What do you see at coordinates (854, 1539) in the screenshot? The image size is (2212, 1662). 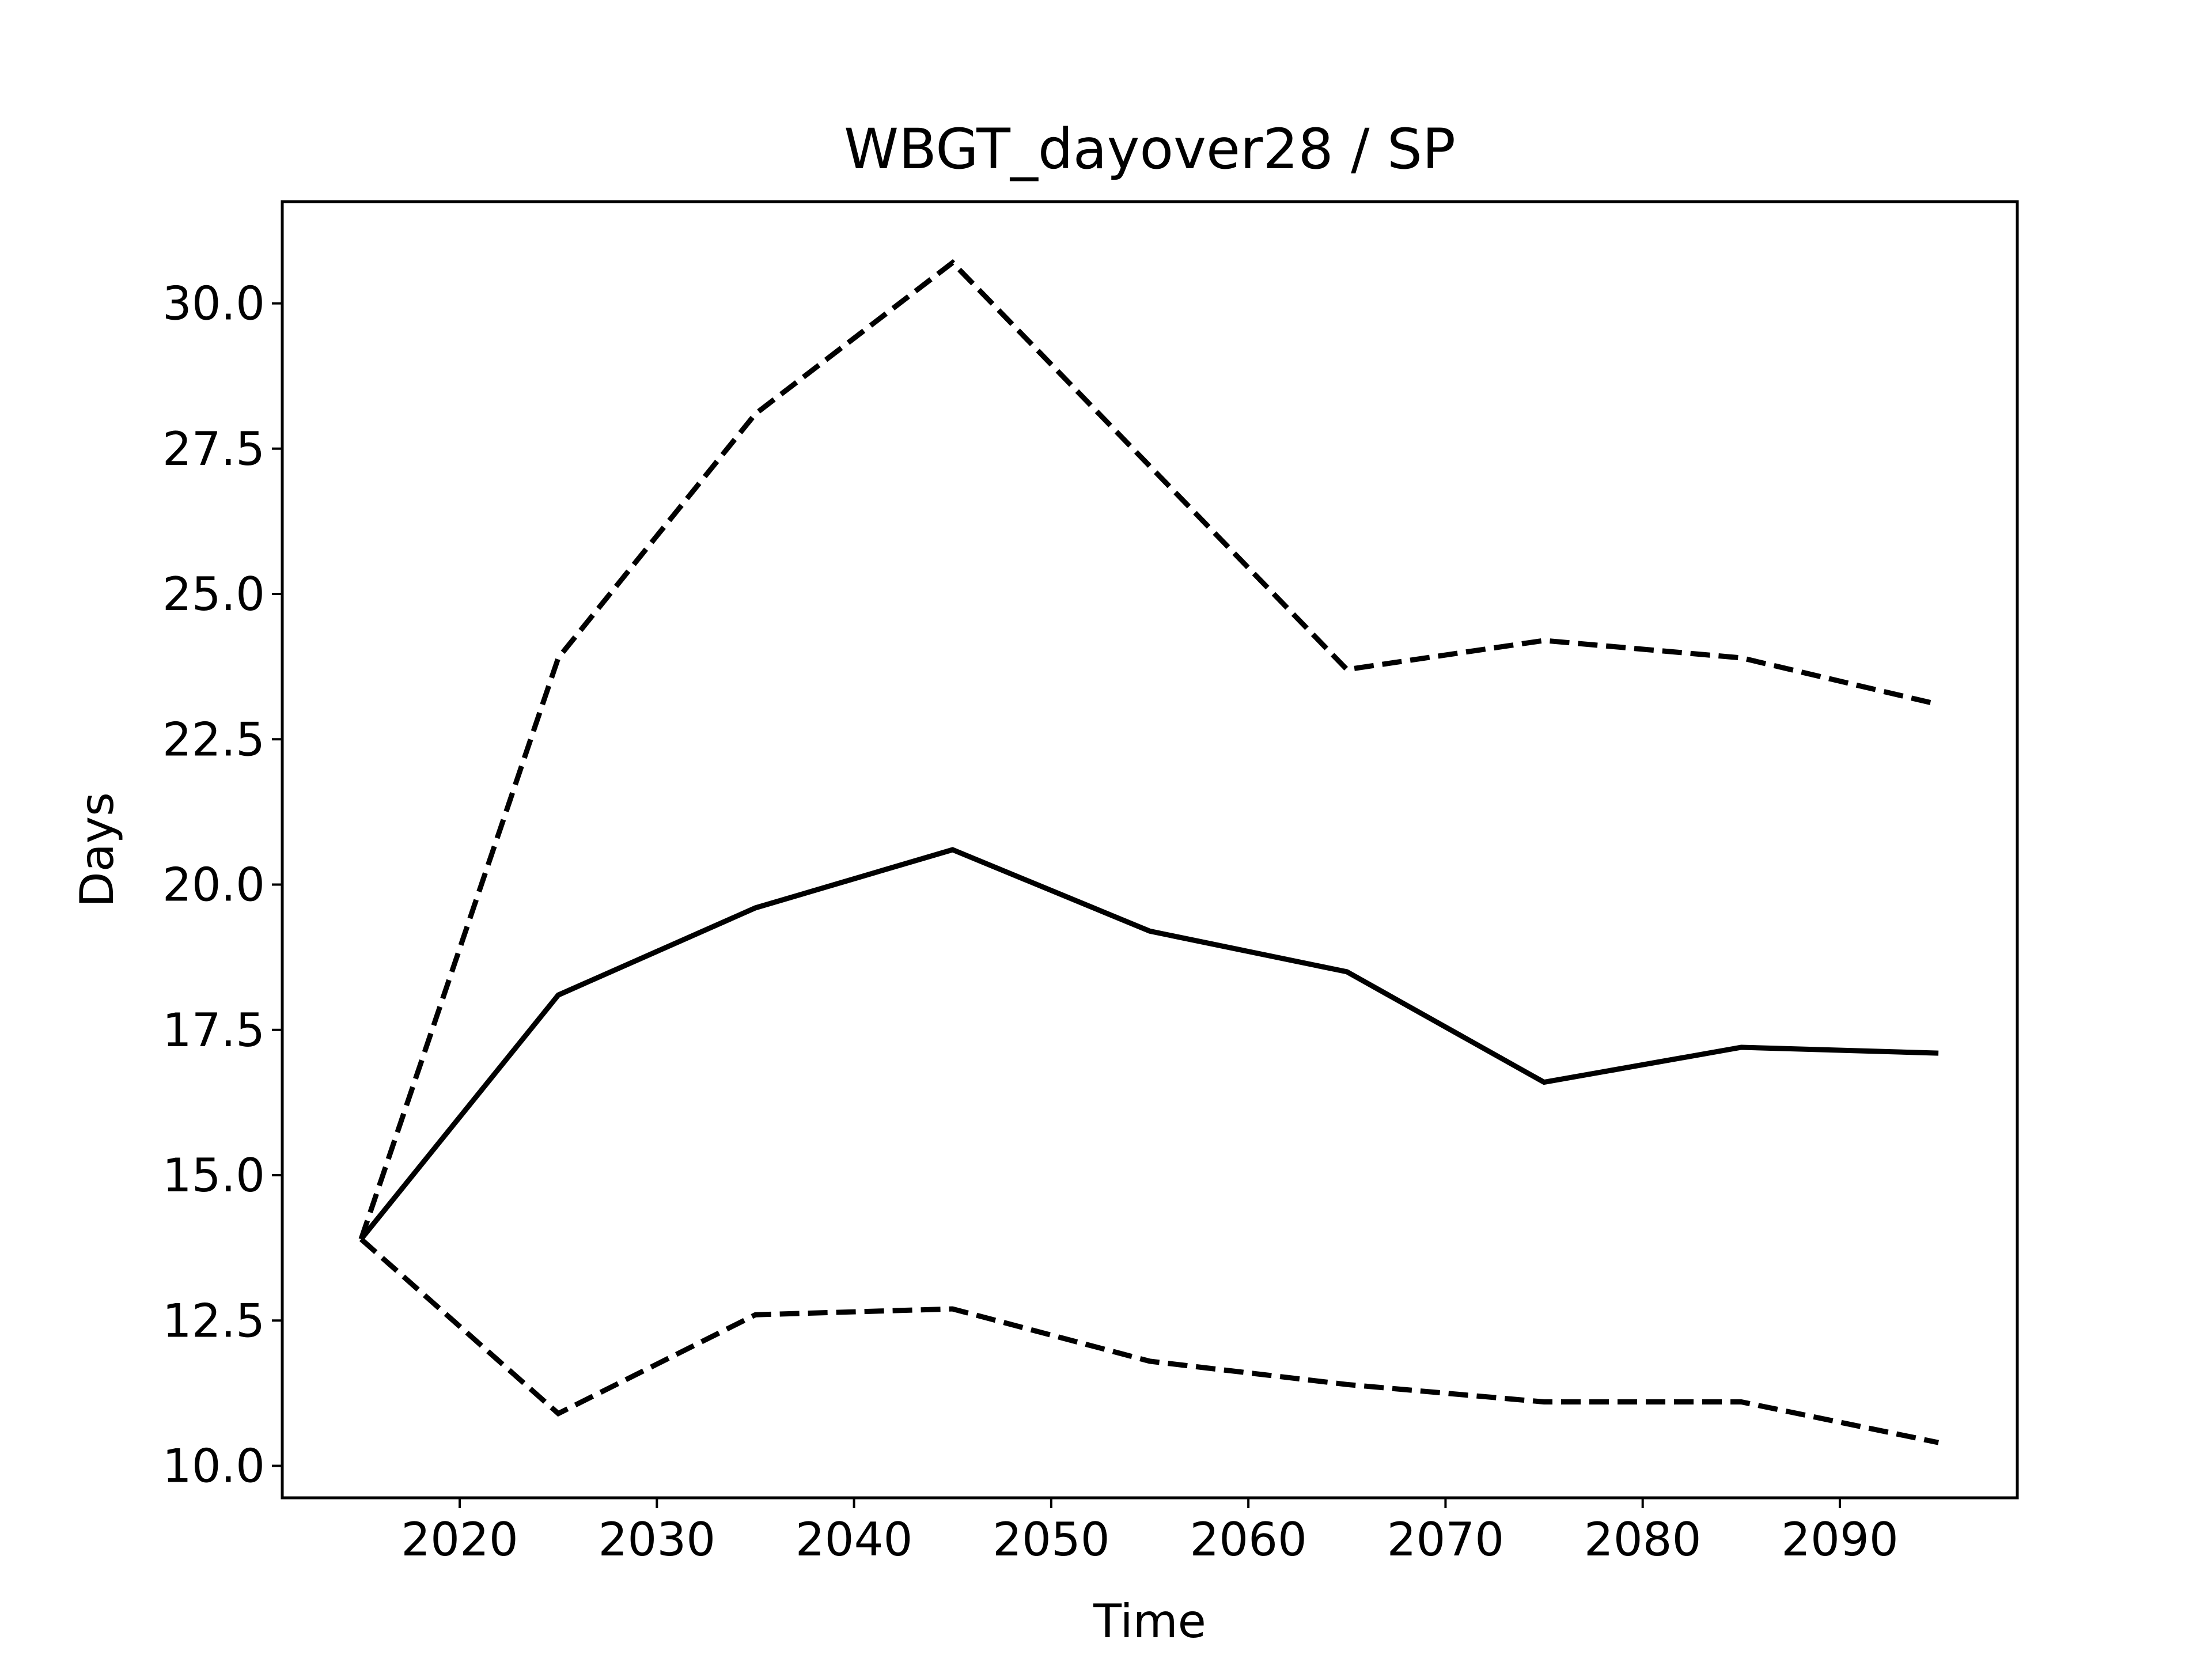 I see `x-tick-label: 2040` at bounding box center [854, 1539].